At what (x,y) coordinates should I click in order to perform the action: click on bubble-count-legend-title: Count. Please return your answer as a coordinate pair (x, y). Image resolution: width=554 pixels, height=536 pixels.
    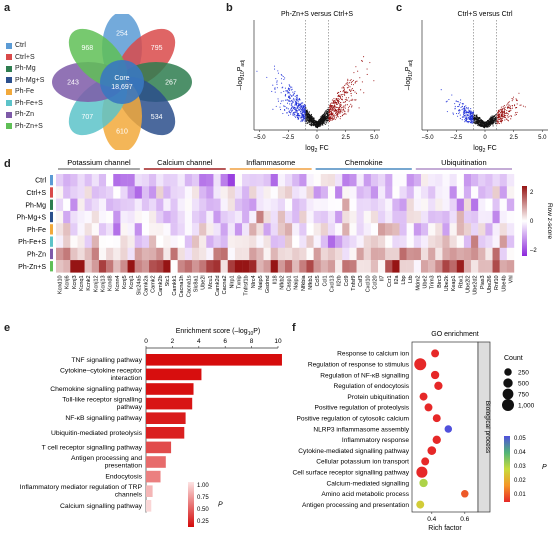
    Looking at the image, I should click on (513, 358).